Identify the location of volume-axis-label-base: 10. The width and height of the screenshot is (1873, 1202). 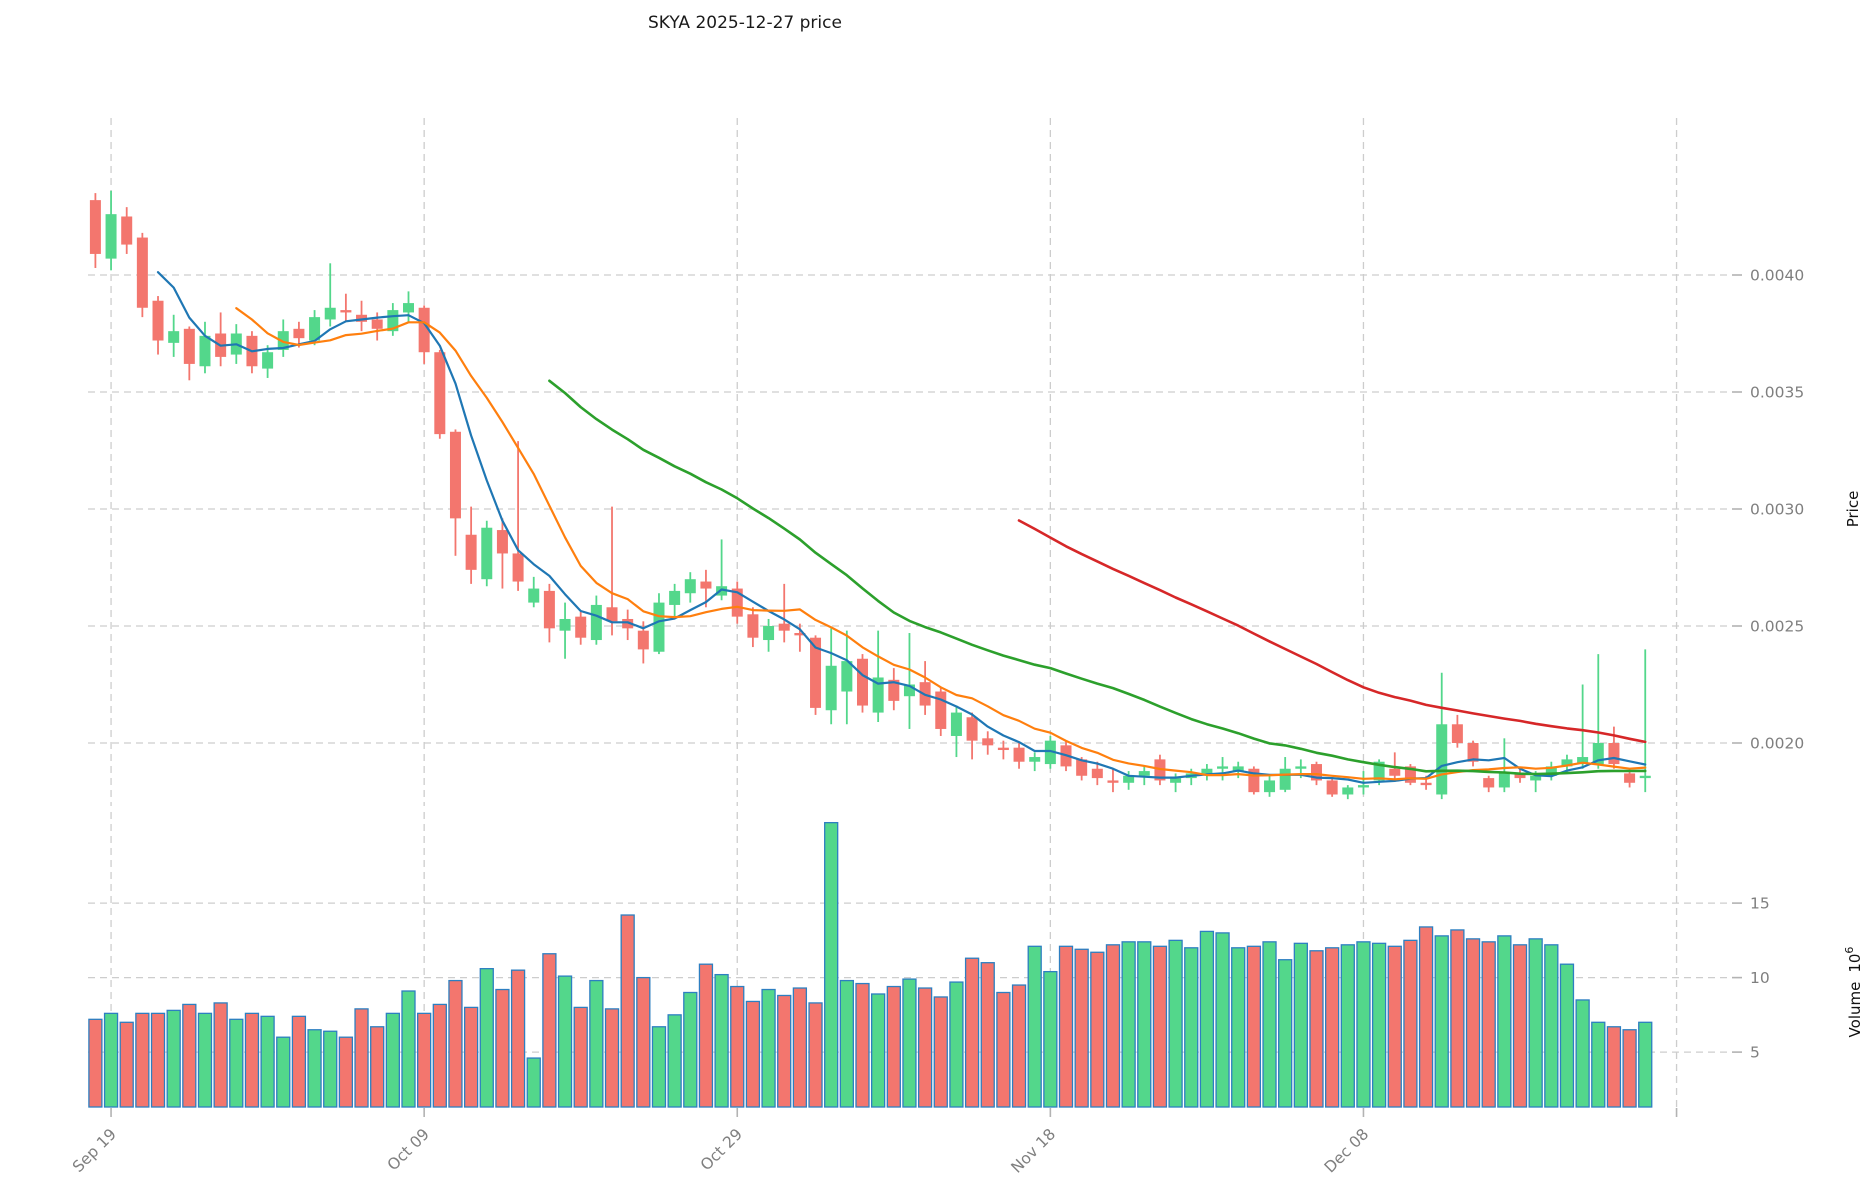
(1855, 963).